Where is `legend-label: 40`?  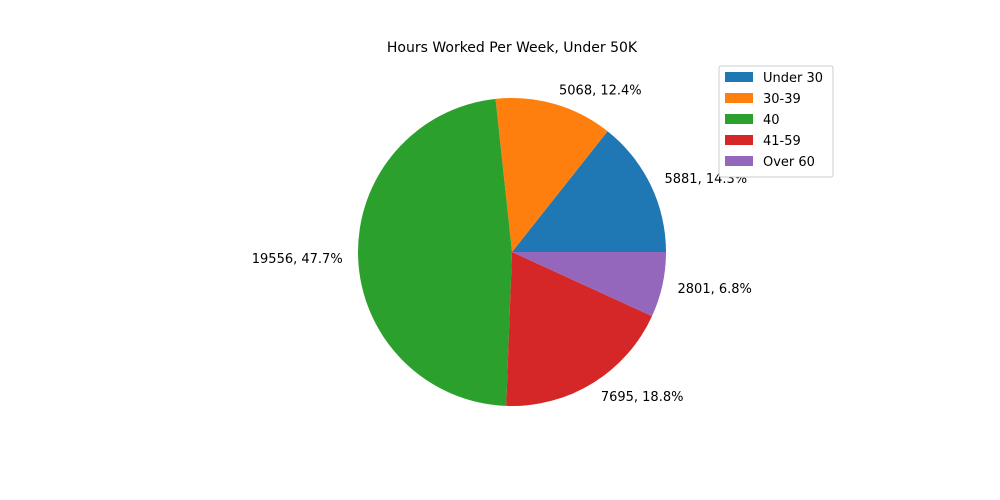
legend-label: 40 is located at coordinates (771, 120).